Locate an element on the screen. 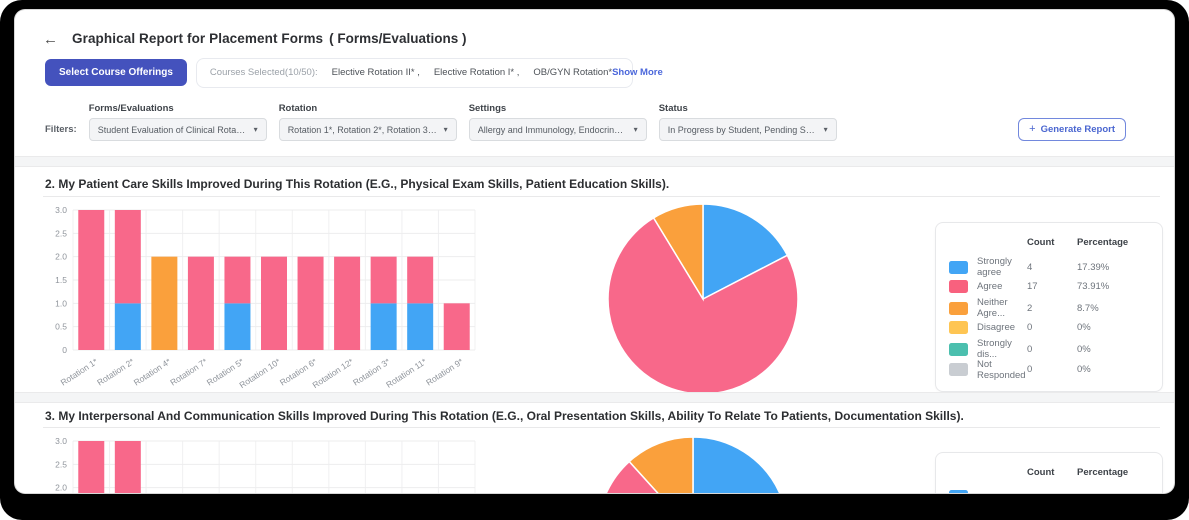 Image resolution: width=1189 pixels, height=520 pixels. select-course-offerings-button: Select Course Offerings is located at coordinates (116, 72).